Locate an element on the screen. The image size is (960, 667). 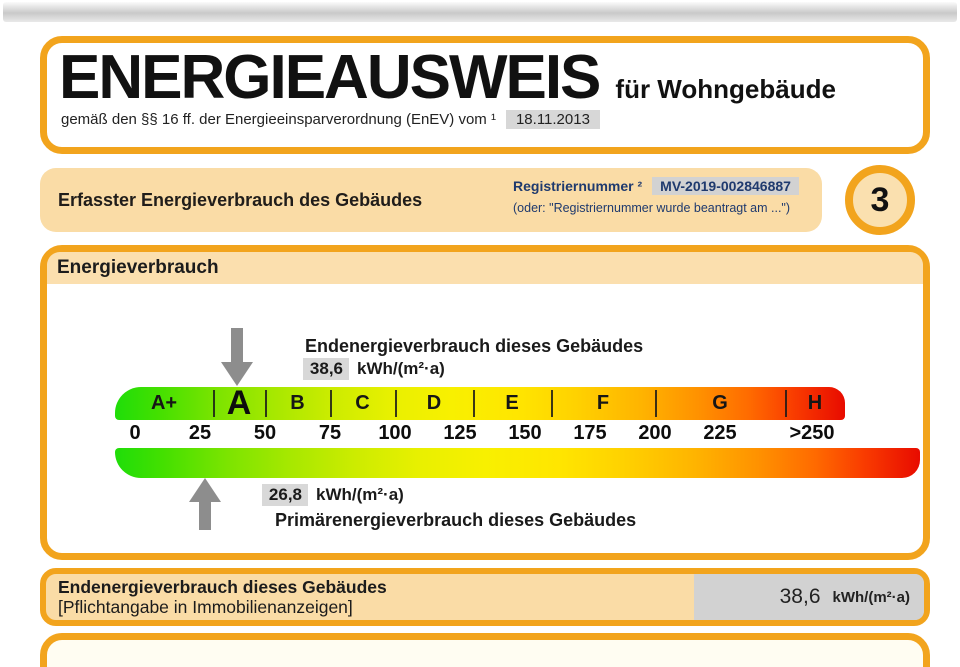
class-segment-f: F is located at coordinates (603, 403).